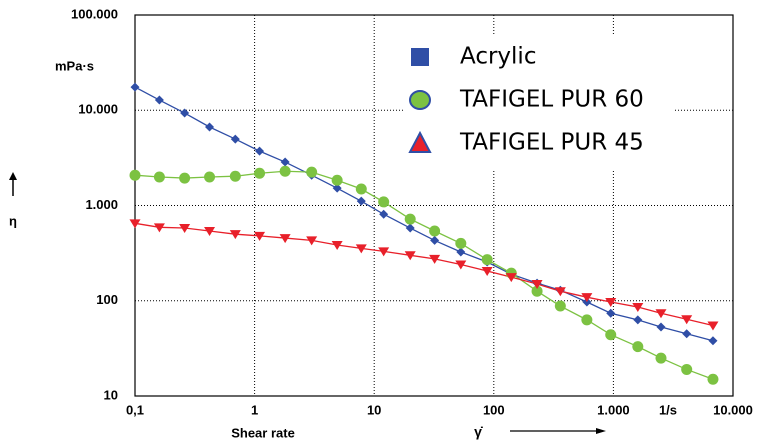 The height and width of the screenshot is (442, 765). I want to click on y-tick-label: 10, so click(111, 394).